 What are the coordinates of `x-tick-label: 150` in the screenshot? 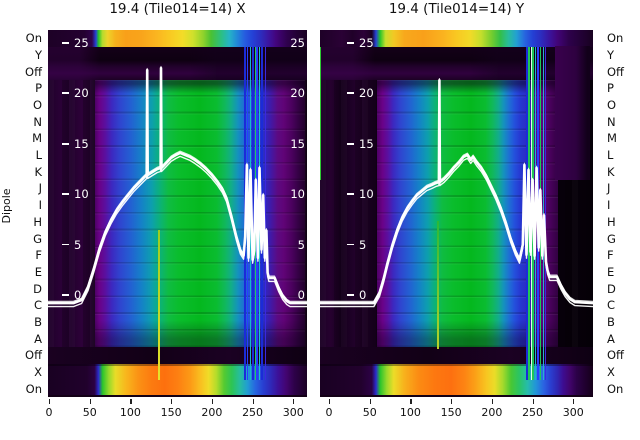 It's located at (171, 412).